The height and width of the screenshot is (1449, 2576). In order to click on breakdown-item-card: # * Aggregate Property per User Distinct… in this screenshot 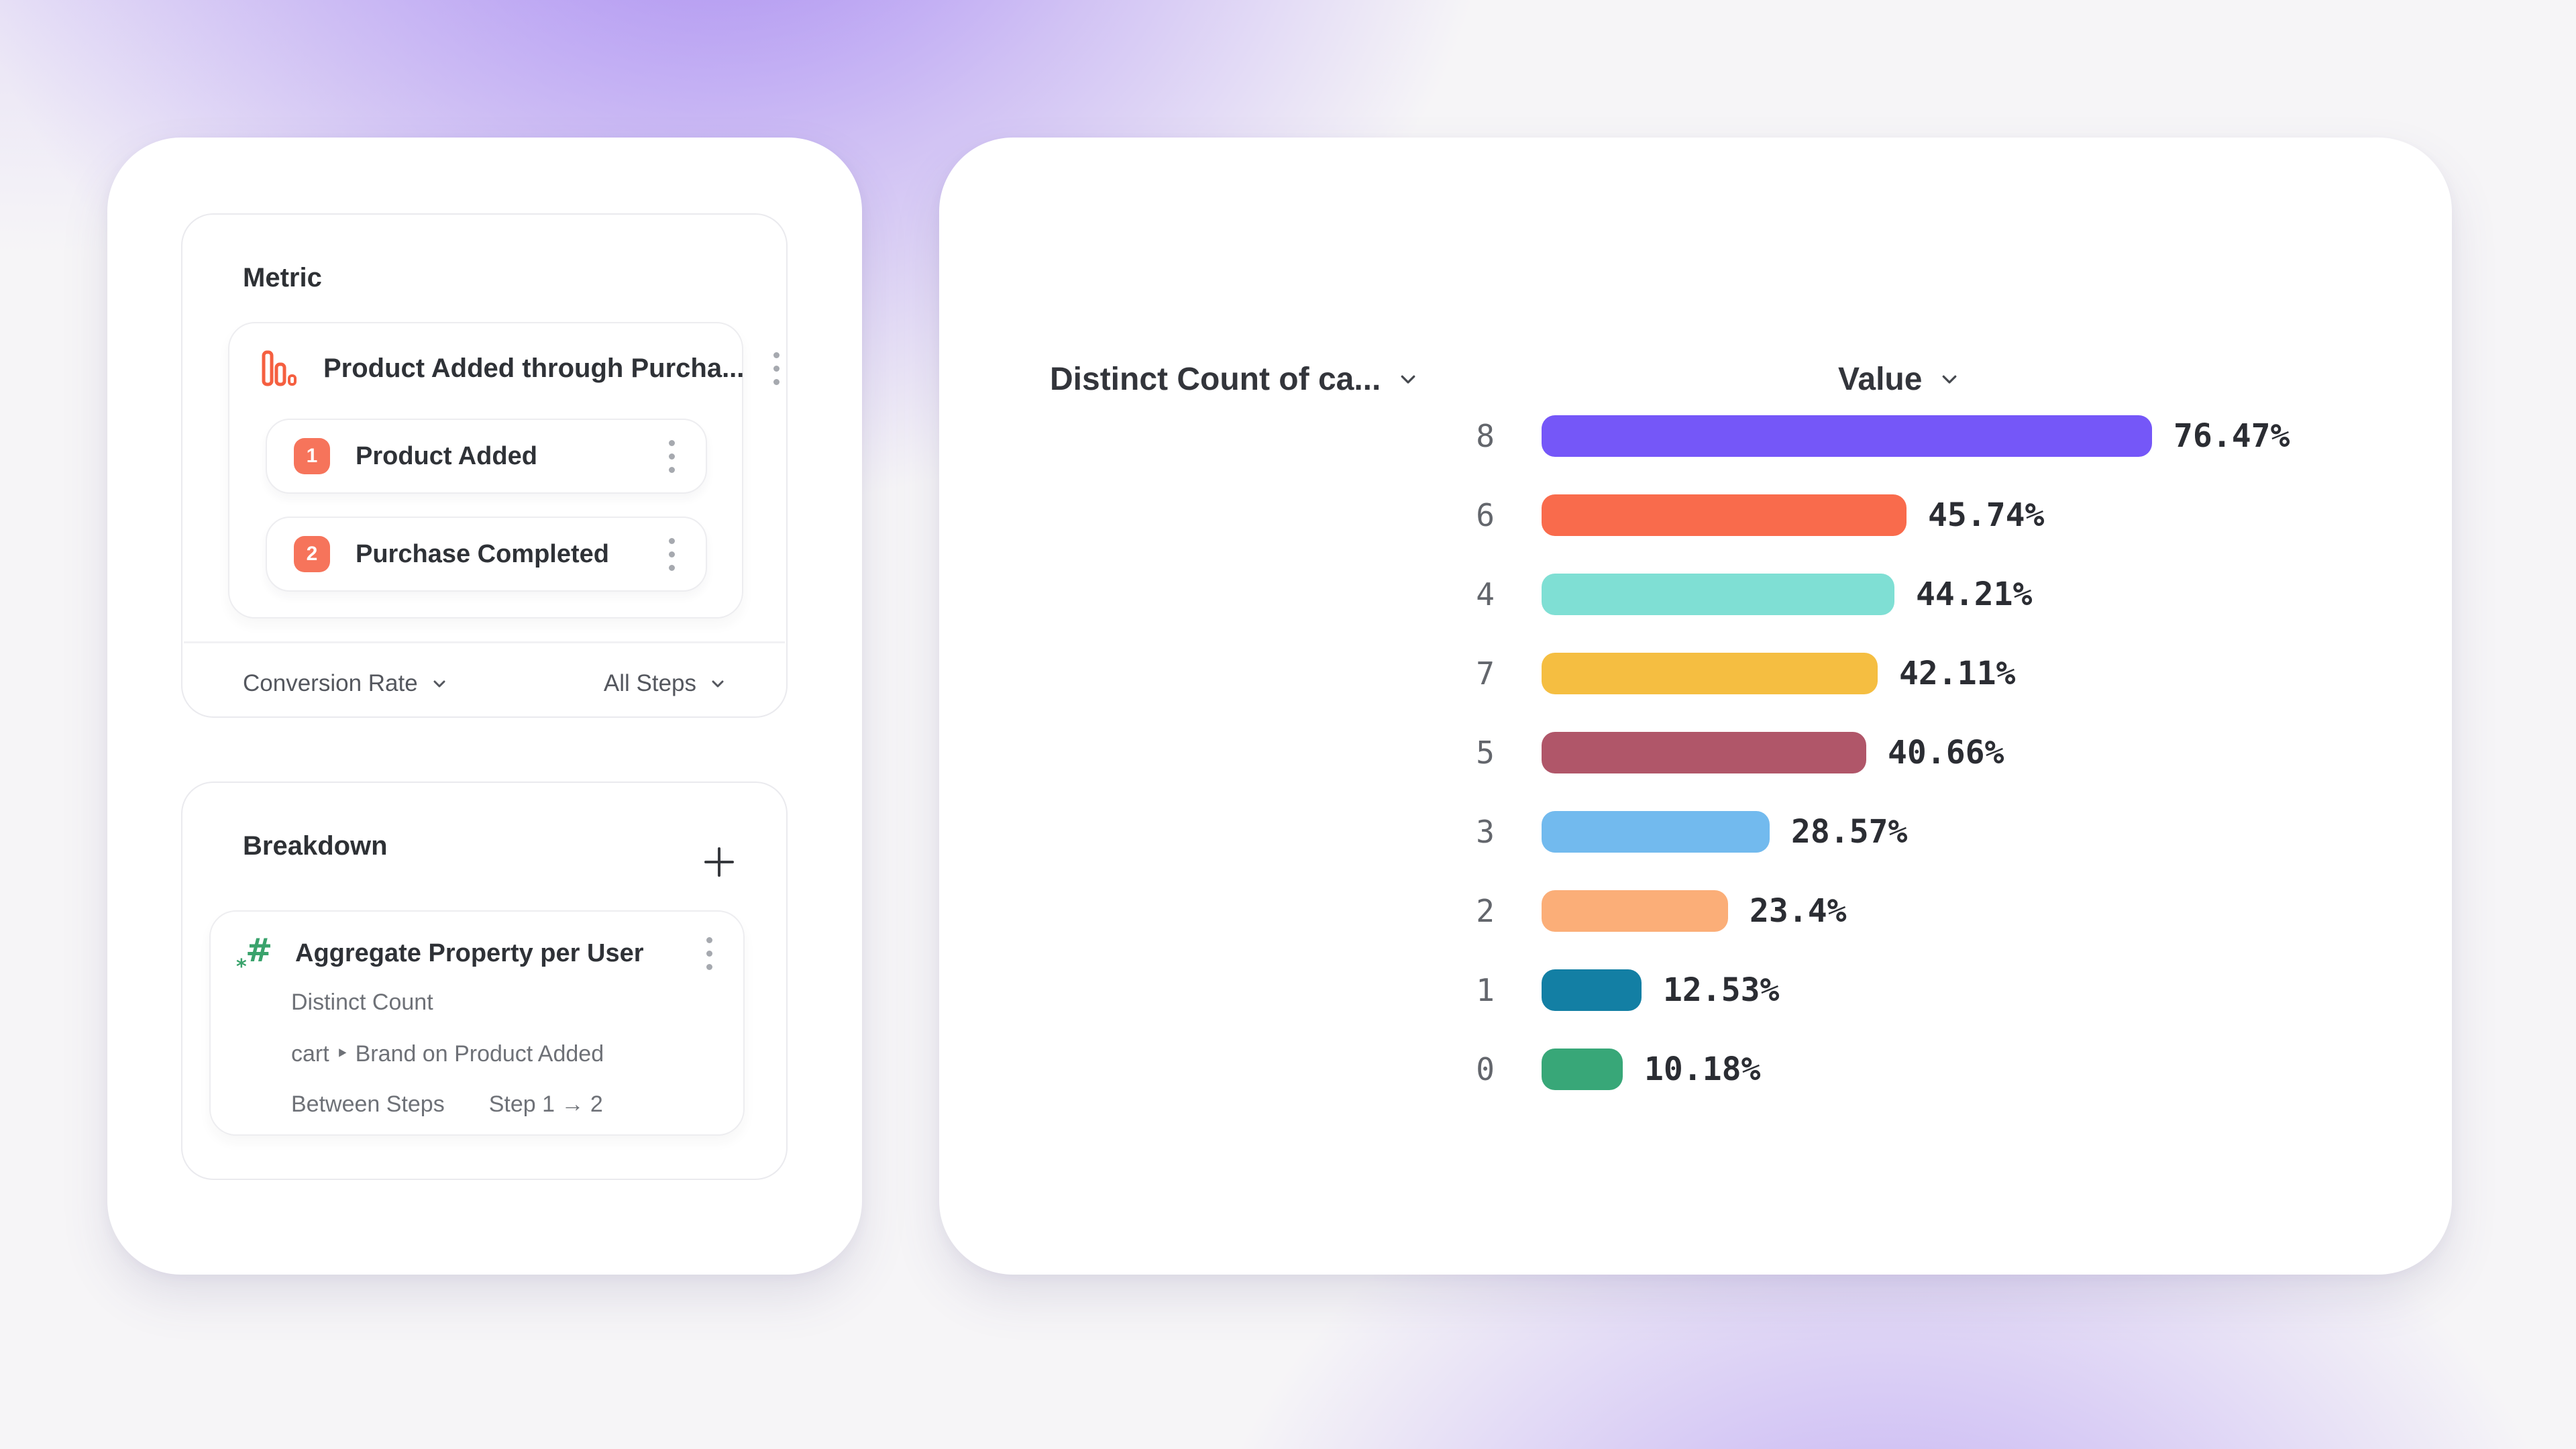, I will do `click(477, 1023)`.